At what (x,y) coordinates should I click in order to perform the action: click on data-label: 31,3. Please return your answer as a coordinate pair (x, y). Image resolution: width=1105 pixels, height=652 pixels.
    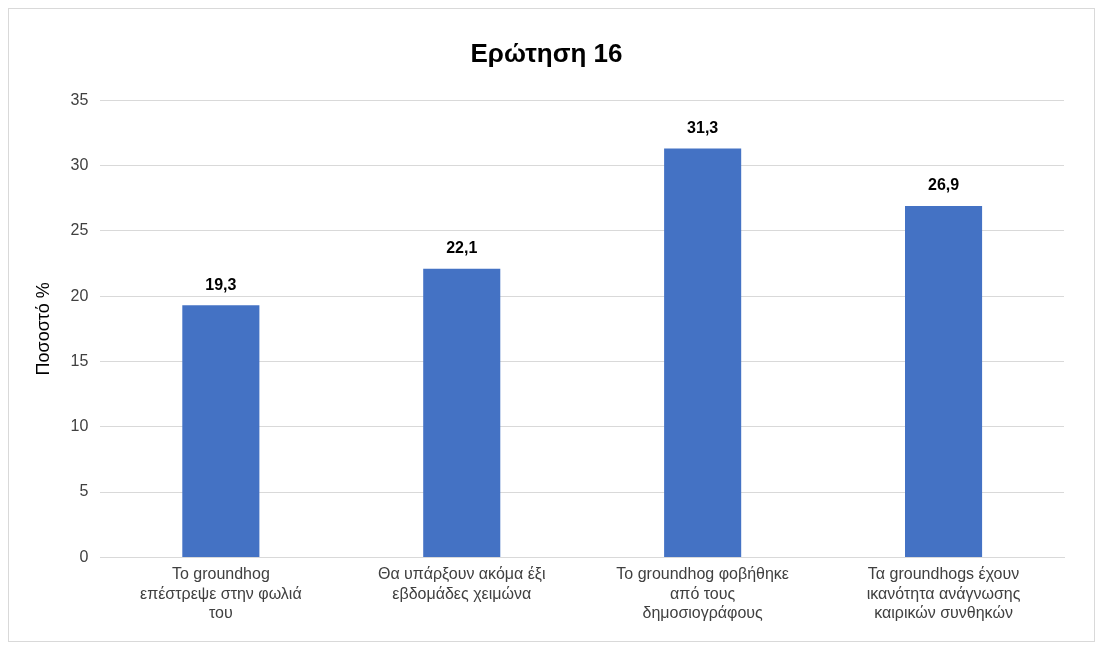
    Looking at the image, I should click on (703, 127).